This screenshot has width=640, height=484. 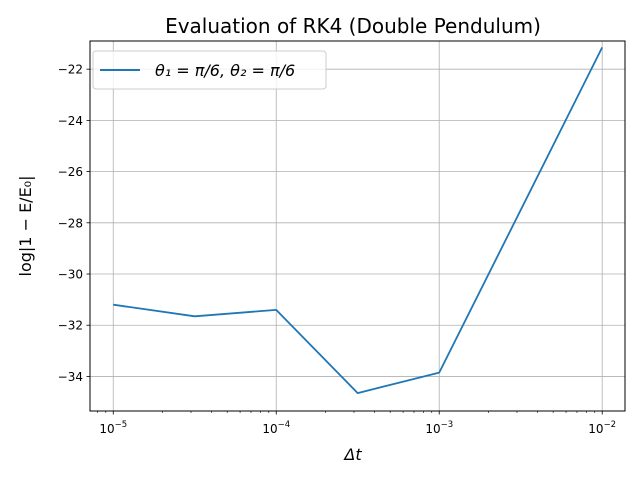 I want to click on y-tick-label: −30, so click(x=70, y=275).